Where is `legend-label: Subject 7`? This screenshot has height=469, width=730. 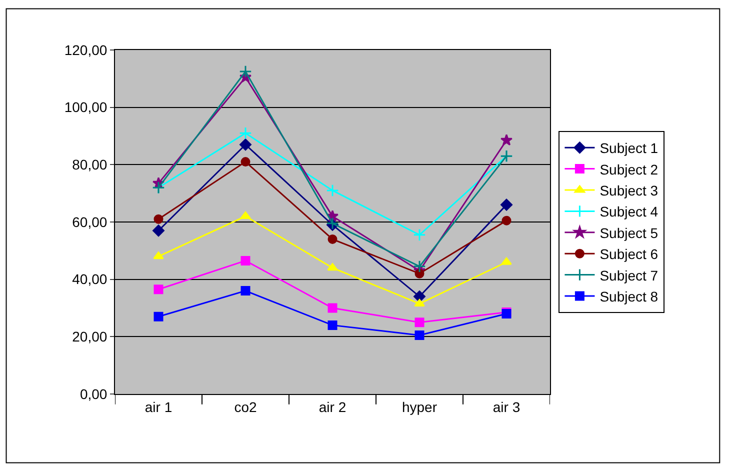 legend-label: Subject 7 is located at coordinates (629, 275).